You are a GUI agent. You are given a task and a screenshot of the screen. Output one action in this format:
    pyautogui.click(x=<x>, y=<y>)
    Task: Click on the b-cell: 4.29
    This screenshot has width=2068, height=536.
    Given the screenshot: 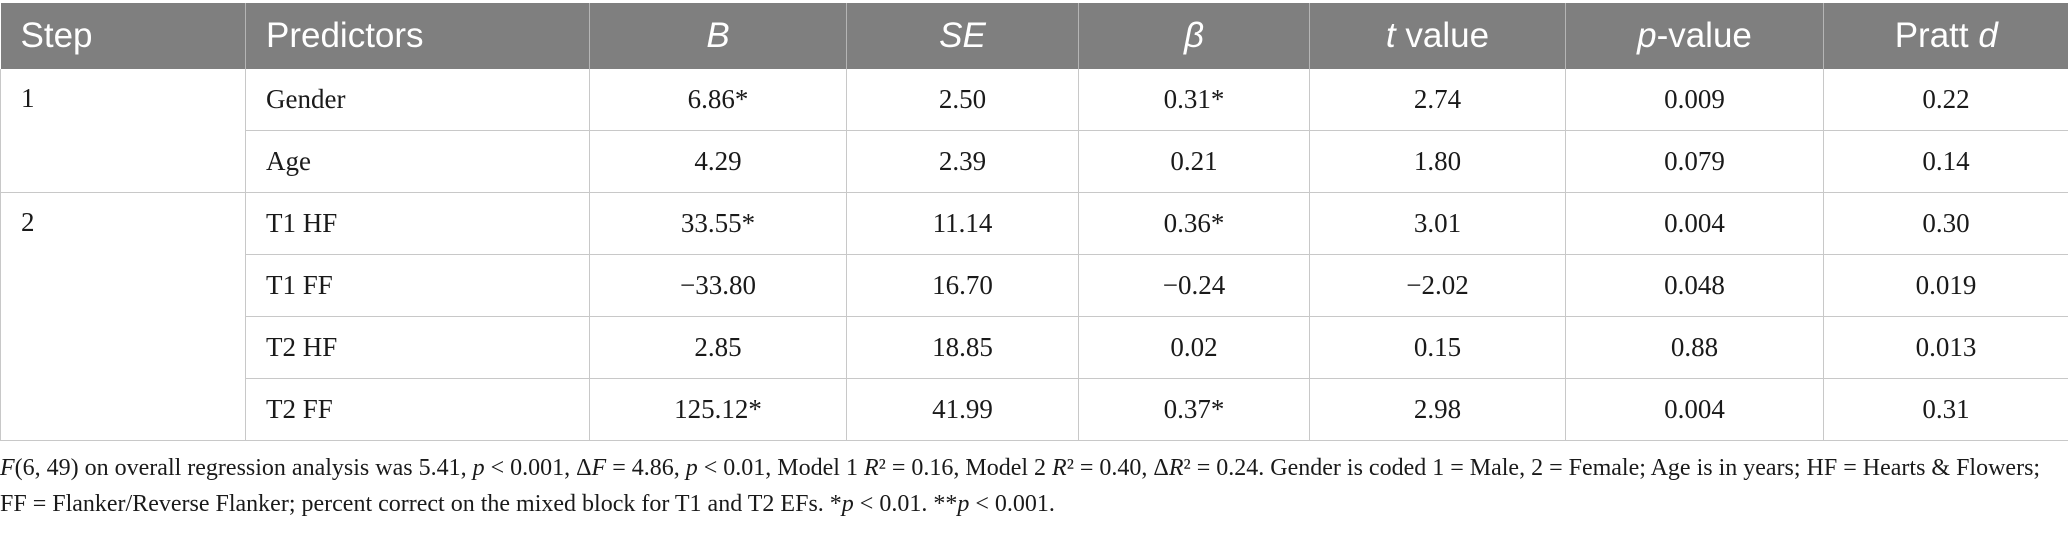 What is the action you would take?
    pyautogui.click(x=718, y=161)
    